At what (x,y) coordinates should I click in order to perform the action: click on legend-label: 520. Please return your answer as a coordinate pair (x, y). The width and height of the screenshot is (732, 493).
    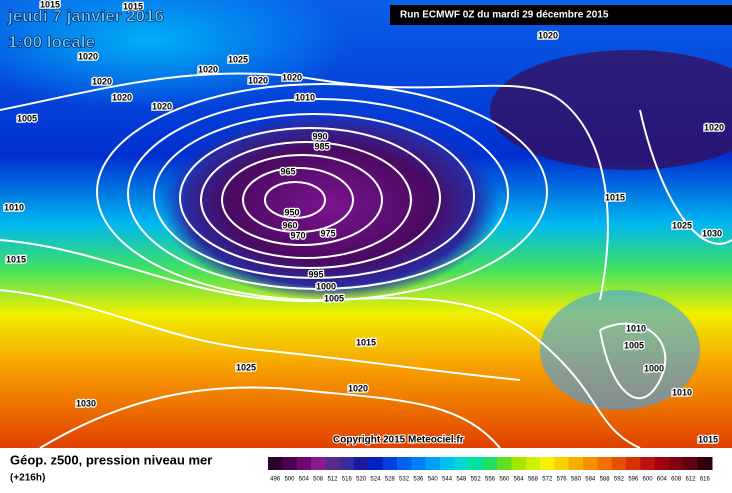
    Looking at the image, I should click on (361, 480).